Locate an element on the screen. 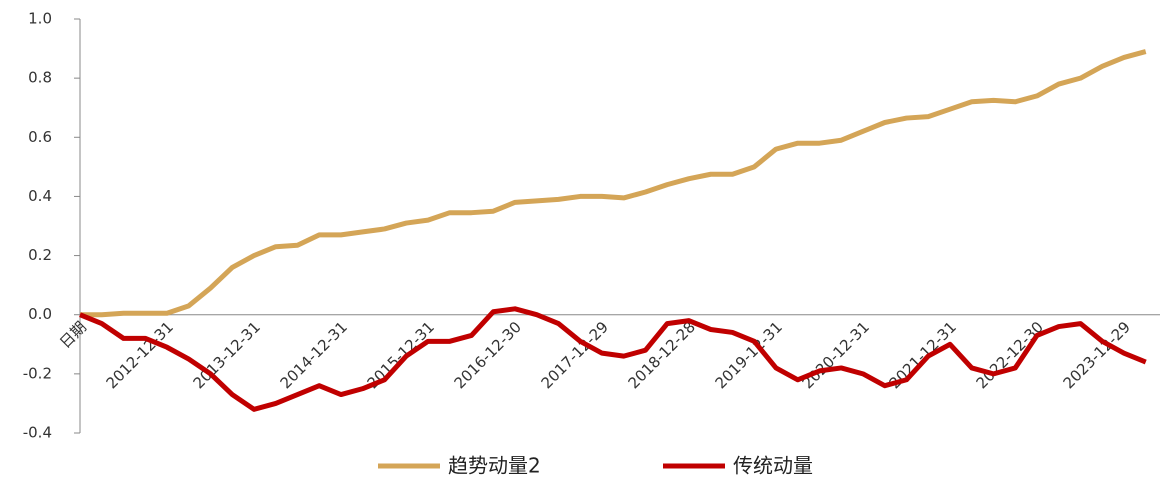  x-tick-label: 2014-12-31 is located at coordinates (314, 355).